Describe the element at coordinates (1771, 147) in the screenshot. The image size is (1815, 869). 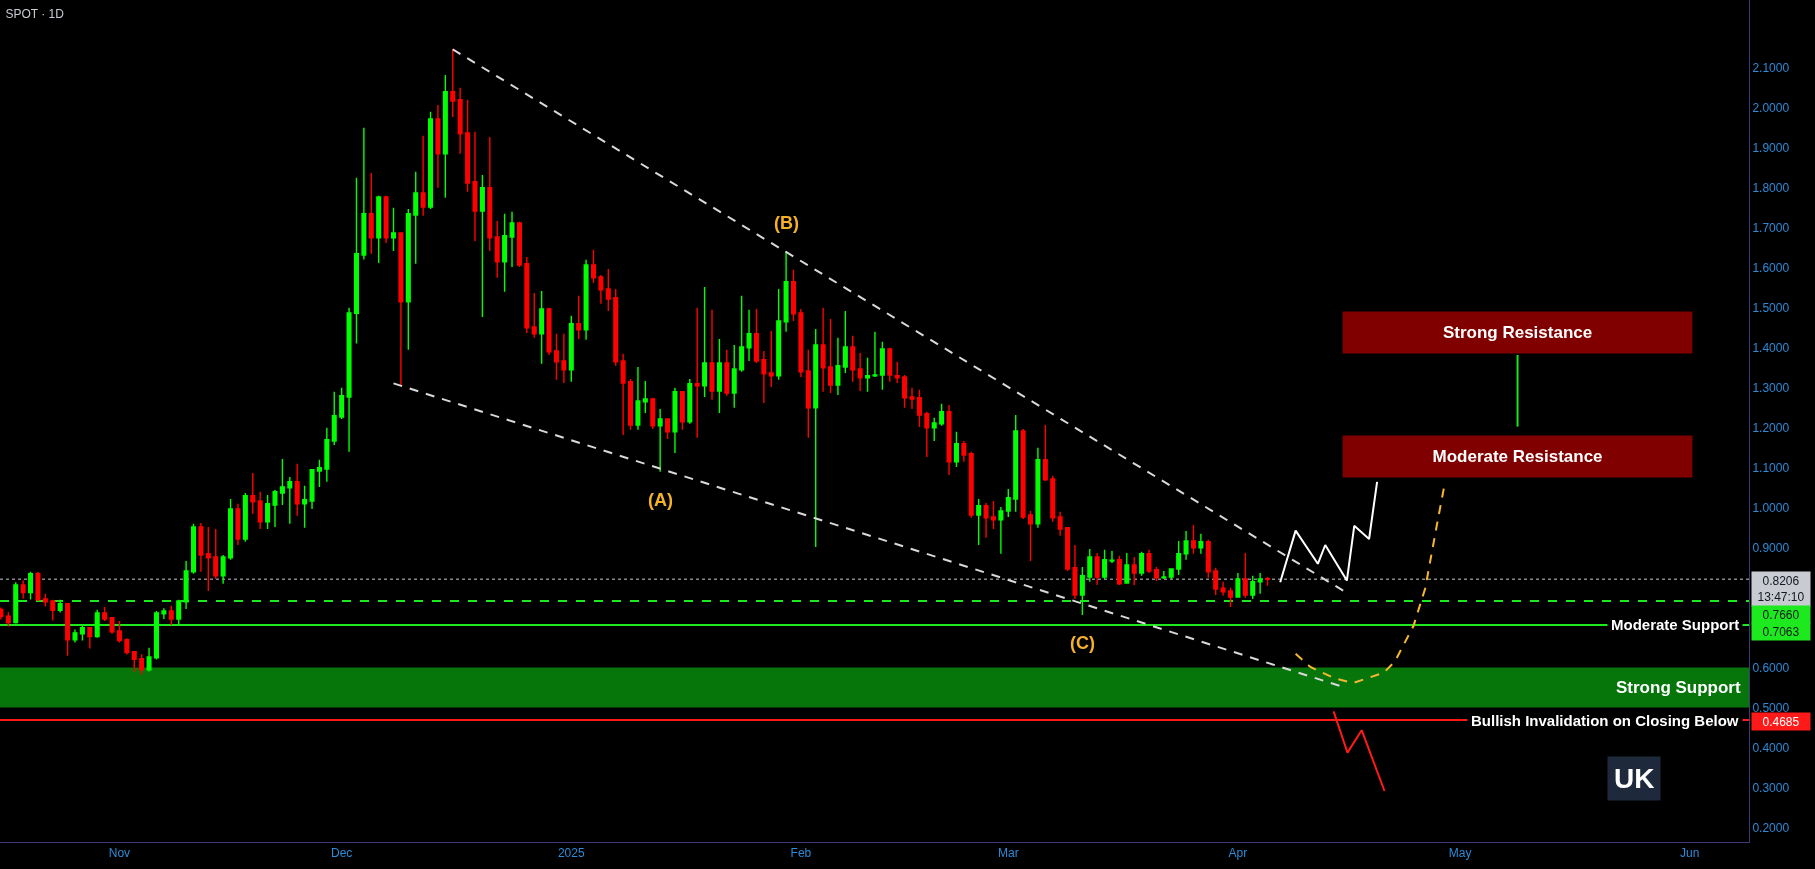
I see `y-tick-label: 1.9000` at that location.